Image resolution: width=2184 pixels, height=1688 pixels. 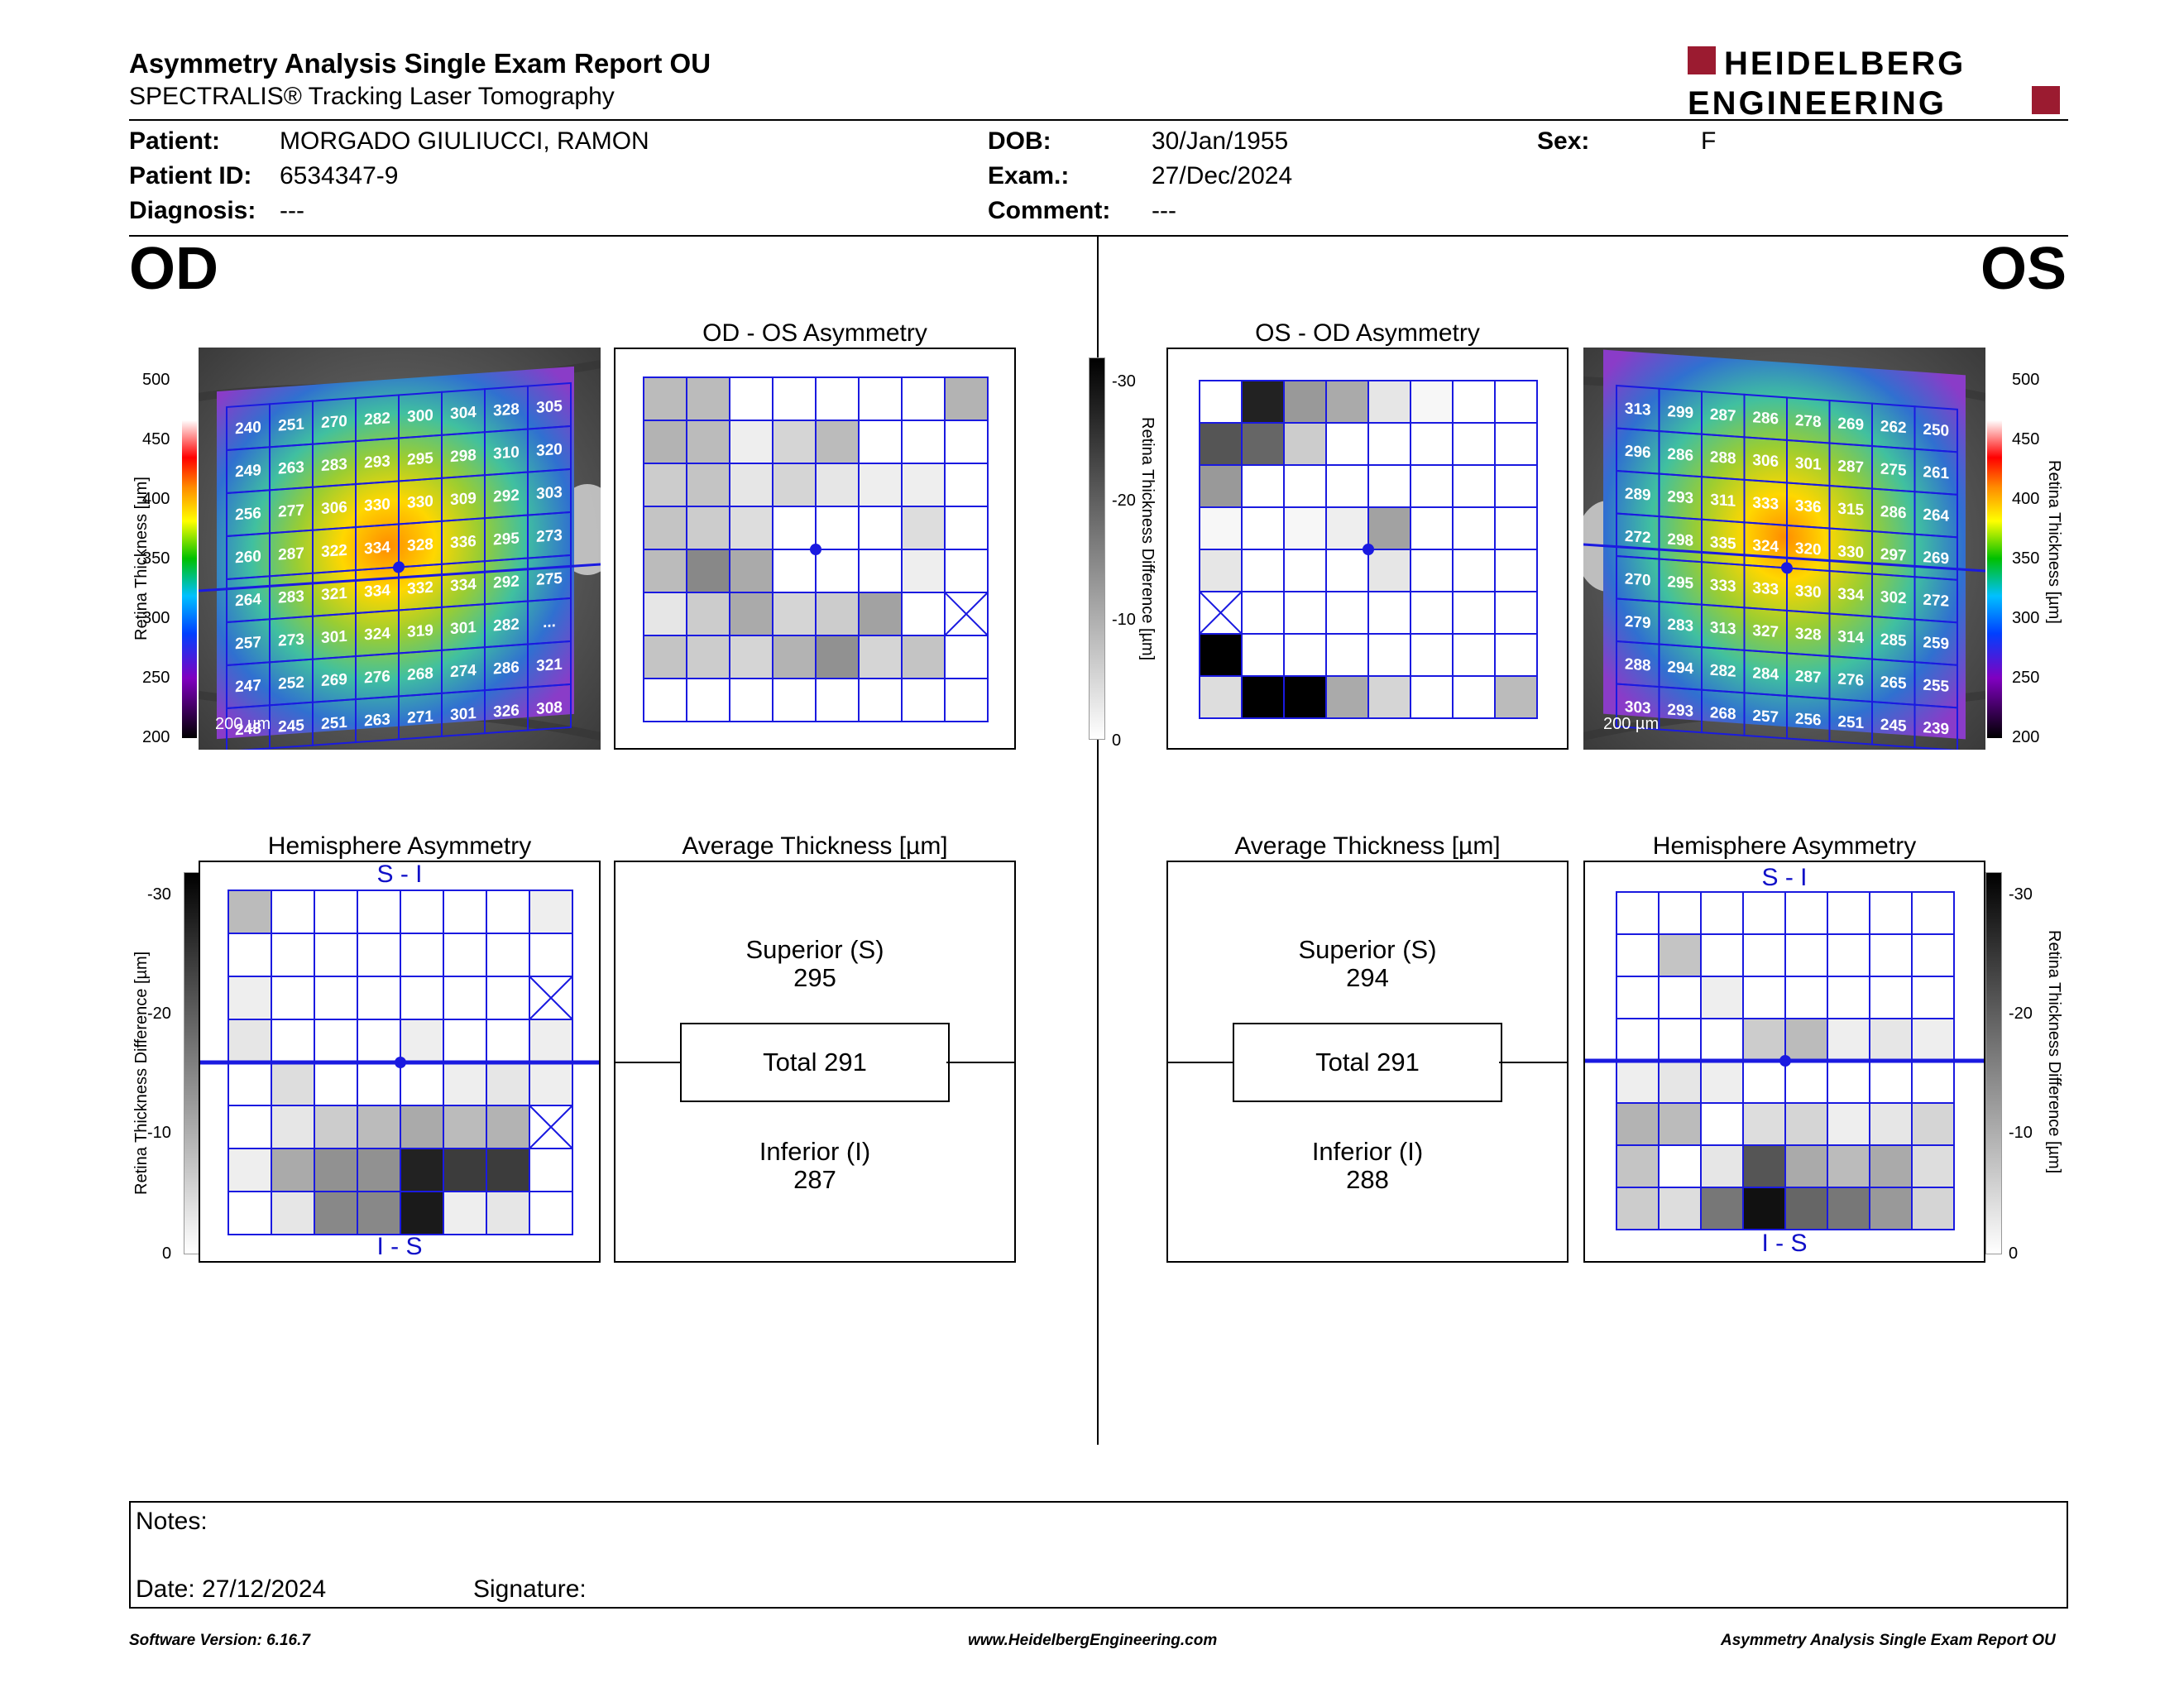 What do you see at coordinates (549, 707) in the screenshot?
I see `od-thk-cell` at bounding box center [549, 707].